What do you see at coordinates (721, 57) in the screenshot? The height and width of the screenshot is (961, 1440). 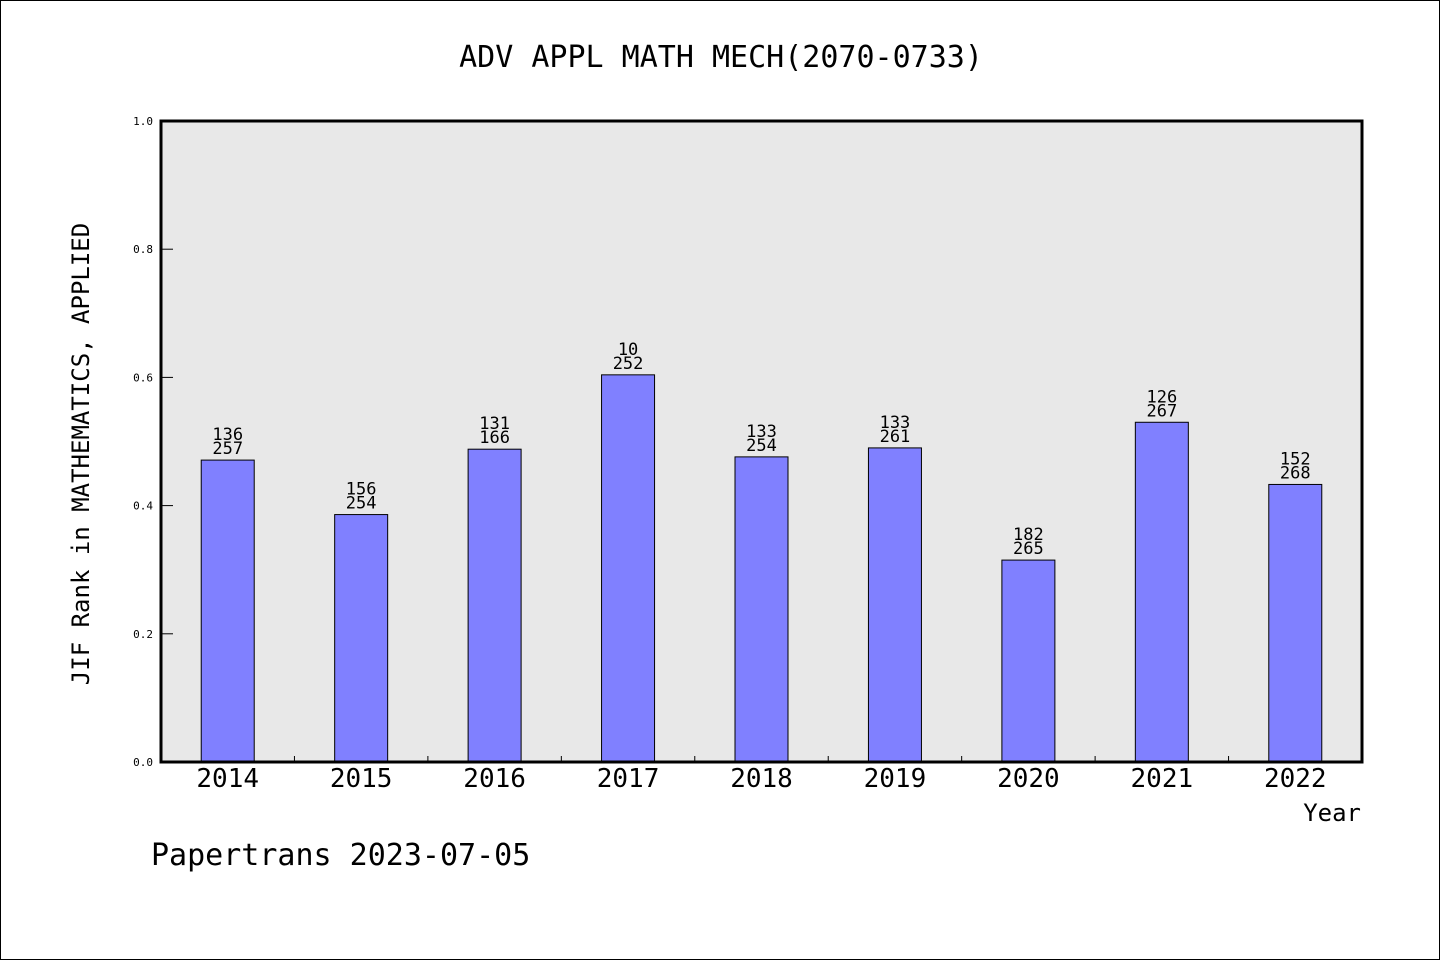 I see `chart-title: ADV APPL MATH MECH(2070-0733)` at bounding box center [721, 57].